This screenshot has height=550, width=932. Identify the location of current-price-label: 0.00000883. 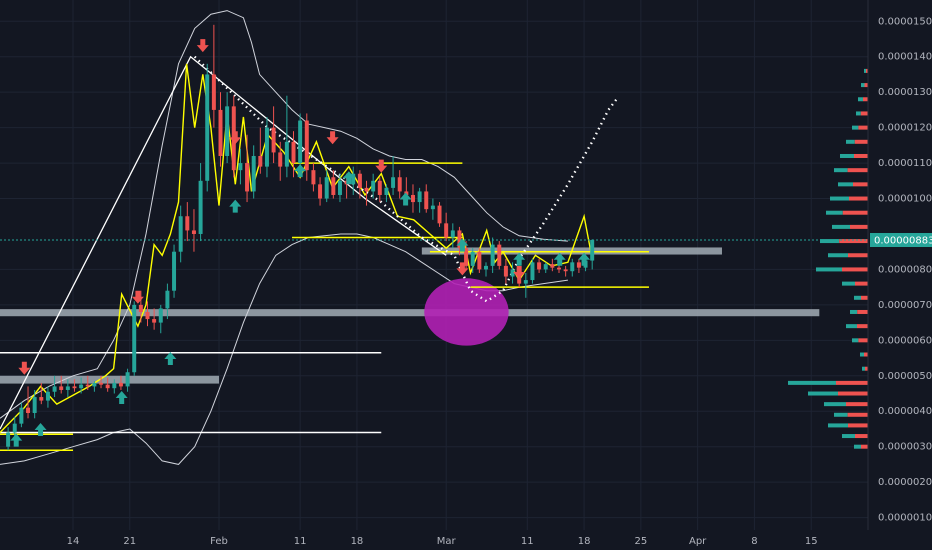
(903, 241).